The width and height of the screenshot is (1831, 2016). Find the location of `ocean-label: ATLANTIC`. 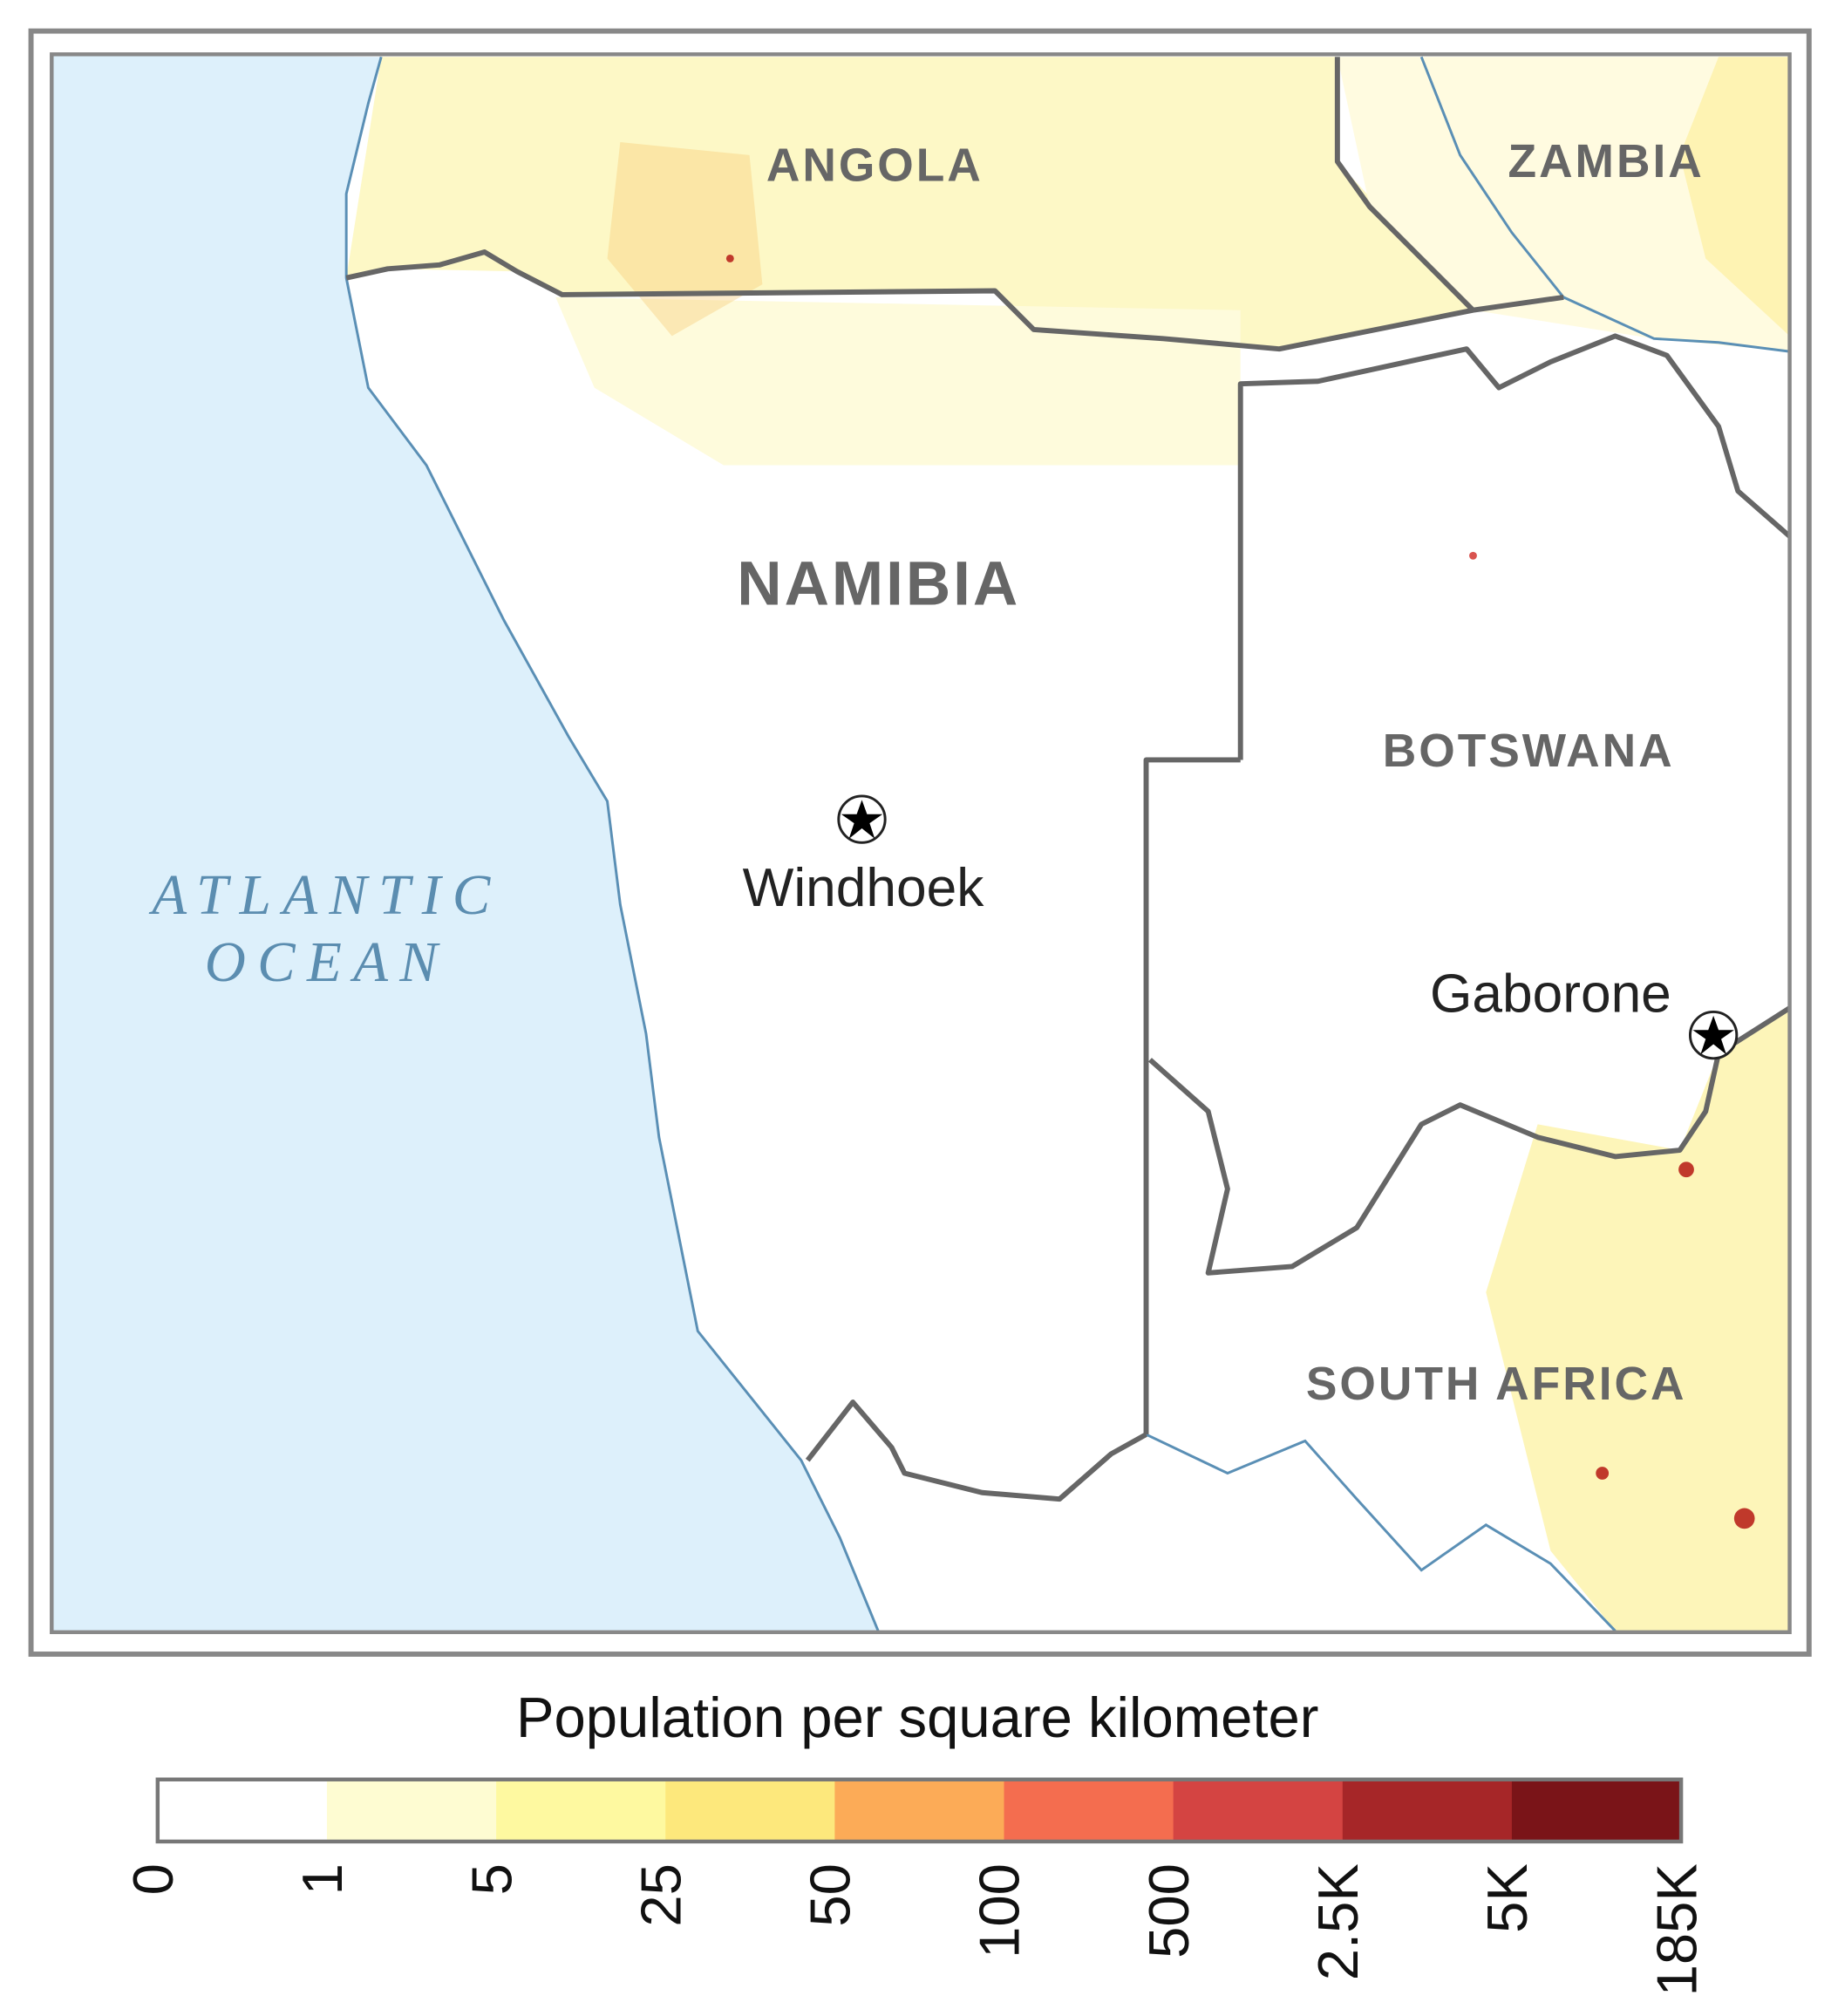

ocean-label: ATLANTIC is located at coordinates (324, 896).